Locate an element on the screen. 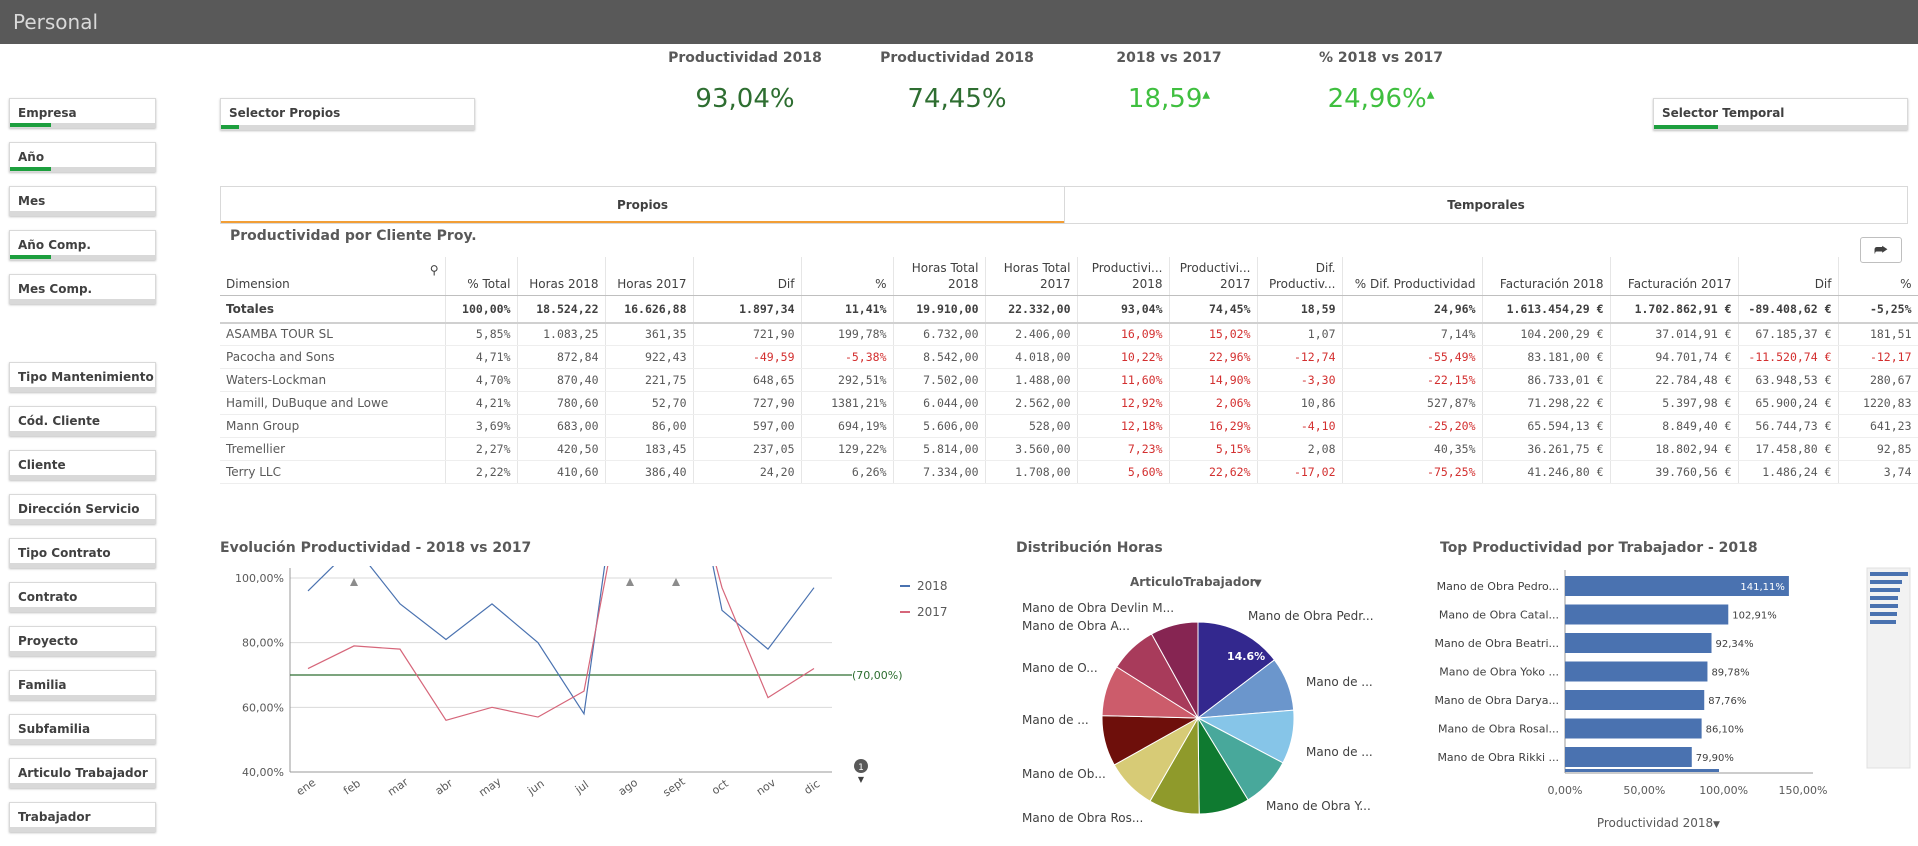  table-cell: 2.562,00 is located at coordinates (1031, 403).